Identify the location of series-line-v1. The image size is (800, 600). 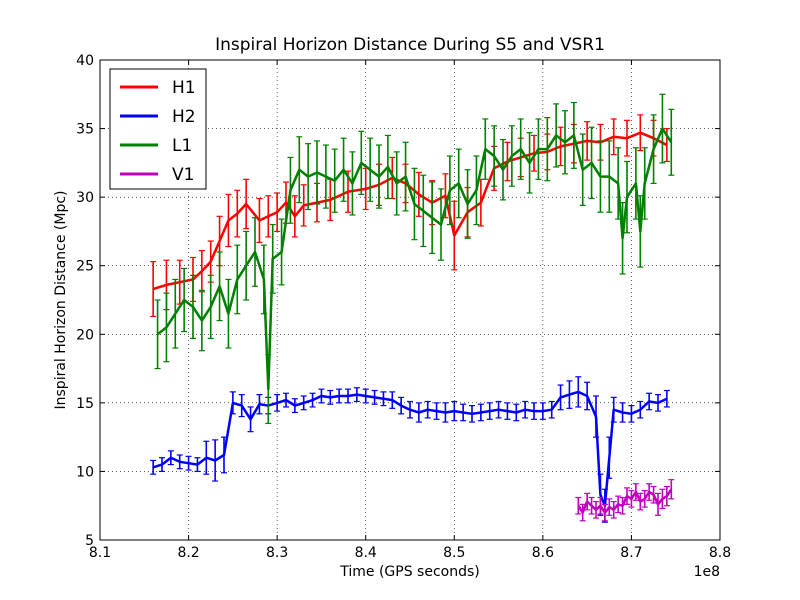
(625, 501).